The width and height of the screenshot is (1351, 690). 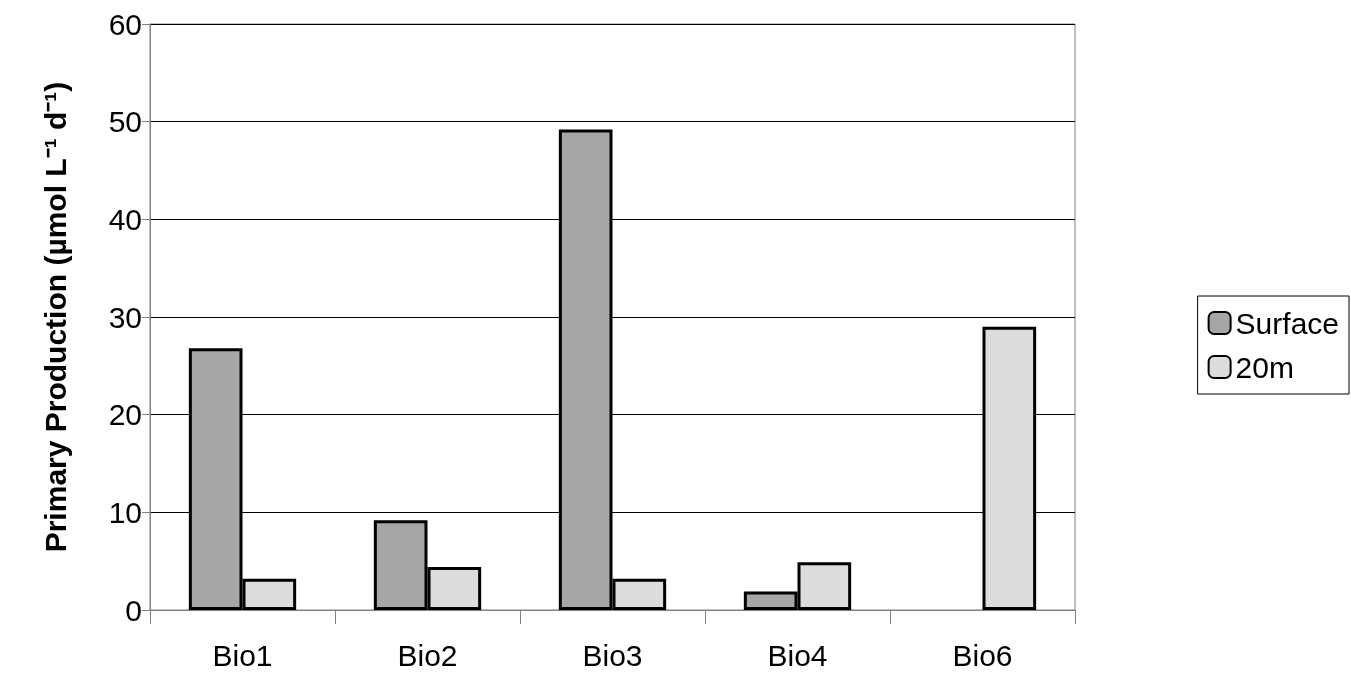 What do you see at coordinates (427, 655) in the screenshot?
I see `x-tick-label: Bio2` at bounding box center [427, 655].